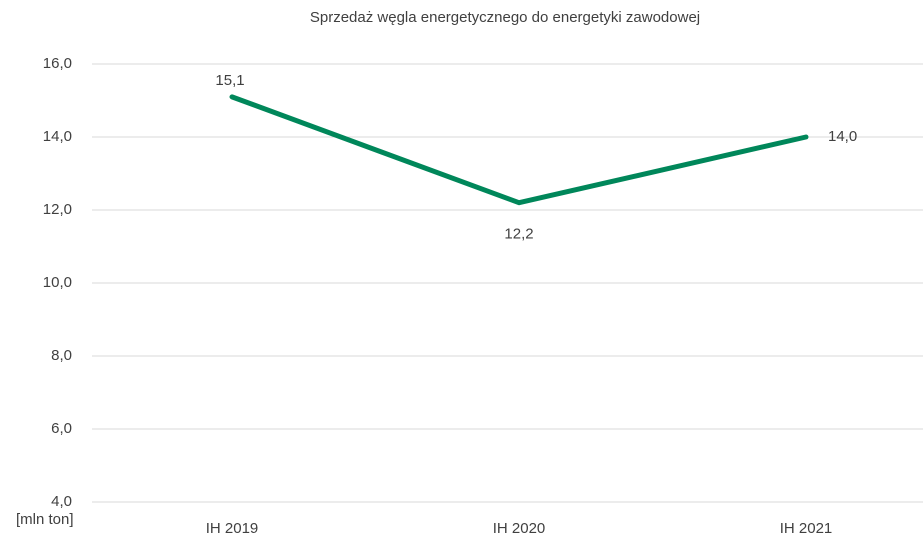 Image resolution: width=923 pixels, height=548 pixels. I want to click on y-tick-label: 14,0, so click(57, 136).